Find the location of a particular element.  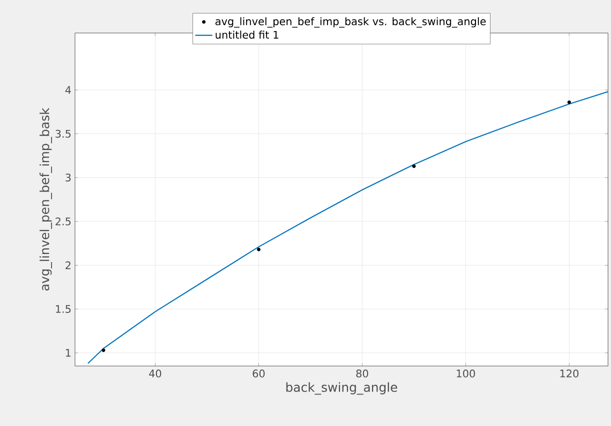

y-tick-label: 2.5 is located at coordinates (63, 221).